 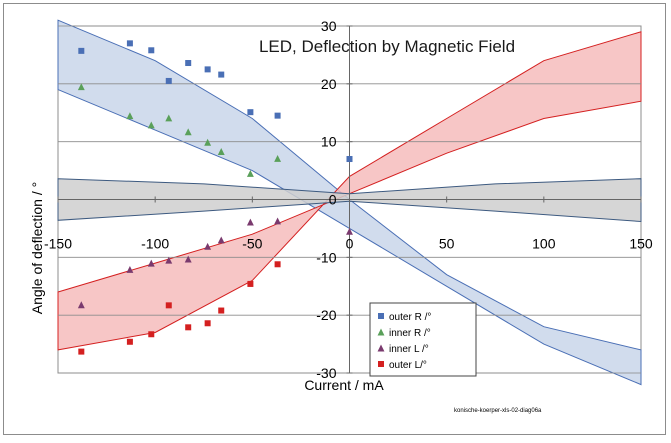 What do you see at coordinates (641, 244) in the screenshot?
I see `x-tick-label: 150` at bounding box center [641, 244].